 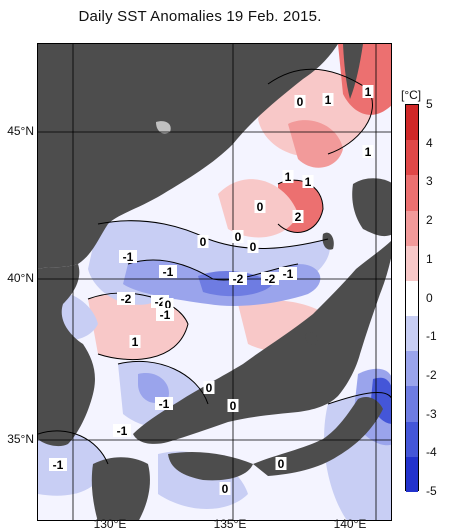 What do you see at coordinates (300, 206) in the screenshot?
I see `contour-plus2` at bounding box center [300, 206].